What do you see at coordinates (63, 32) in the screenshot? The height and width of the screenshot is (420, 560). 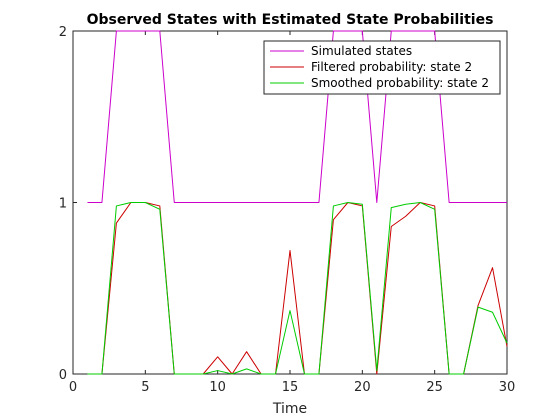 I see `y-tick-label: 2` at bounding box center [63, 32].